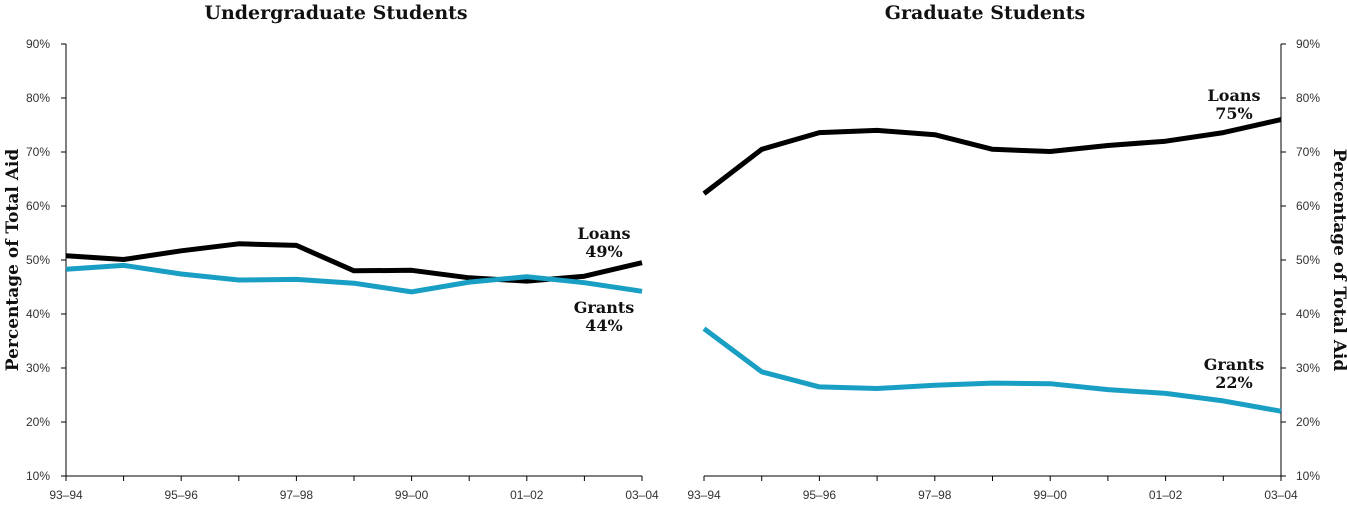 The width and height of the screenshot is (1347, 505). I want to click on chart-title: Graduate Students, so click(985, 13).